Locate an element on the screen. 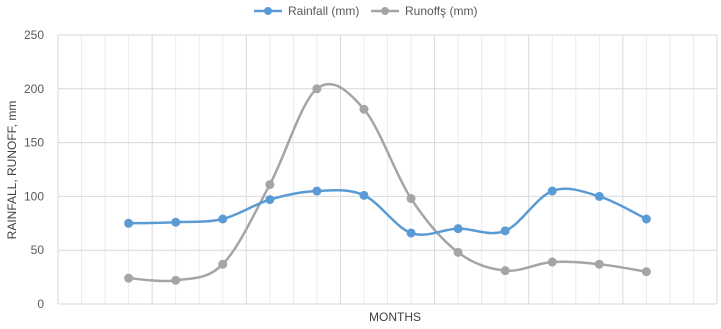 The image size is (721, 329). y-tick-label: 0 is located at coordinates (40, 304).